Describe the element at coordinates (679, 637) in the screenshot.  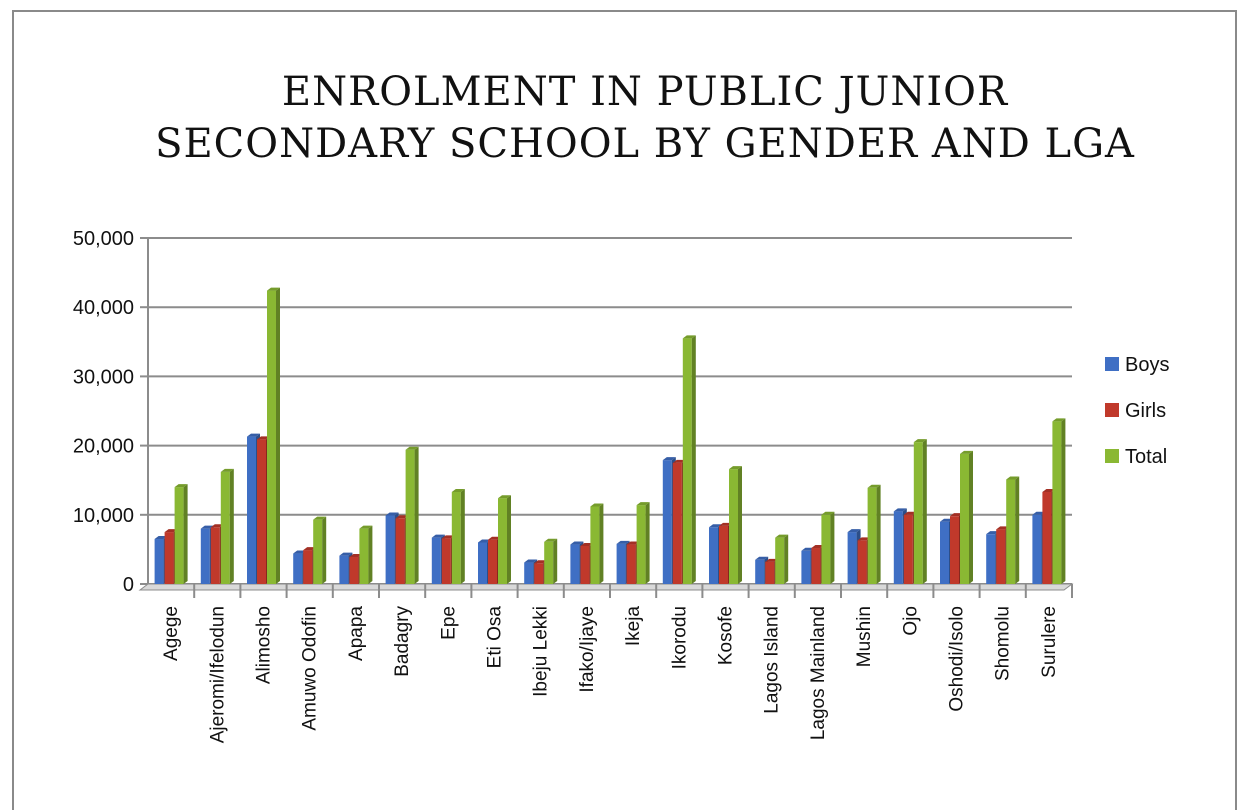
I see `x-category-label: Ikorodu` at that location.